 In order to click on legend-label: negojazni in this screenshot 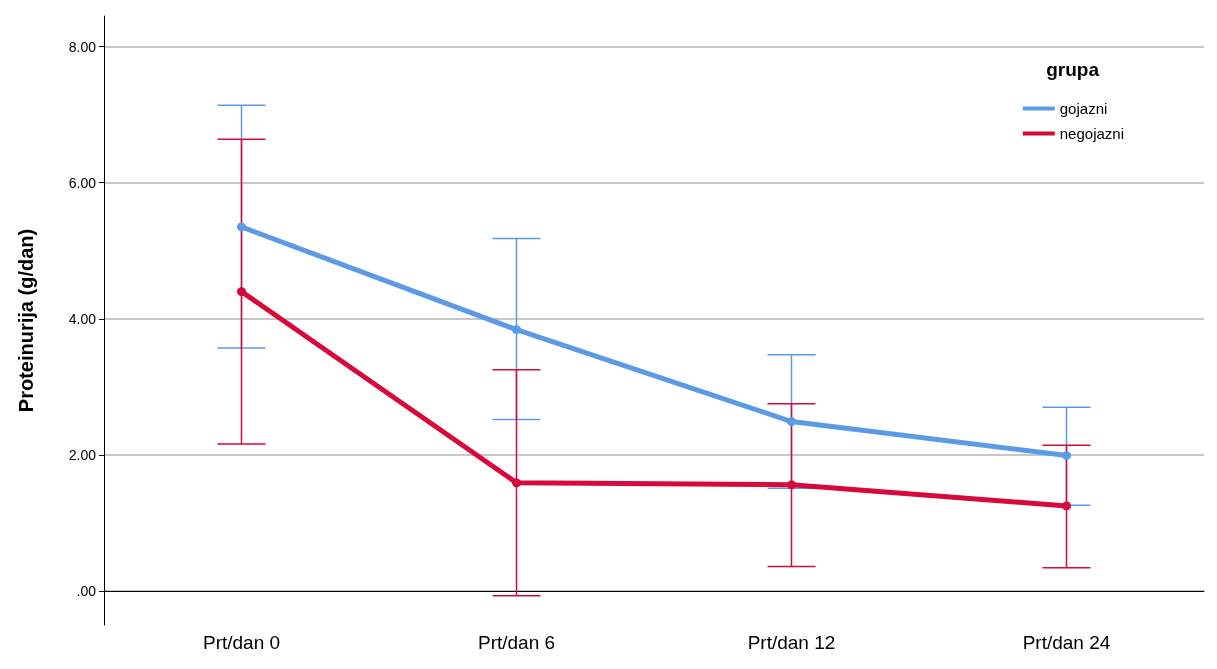, I will do `click(1091, 133)`.